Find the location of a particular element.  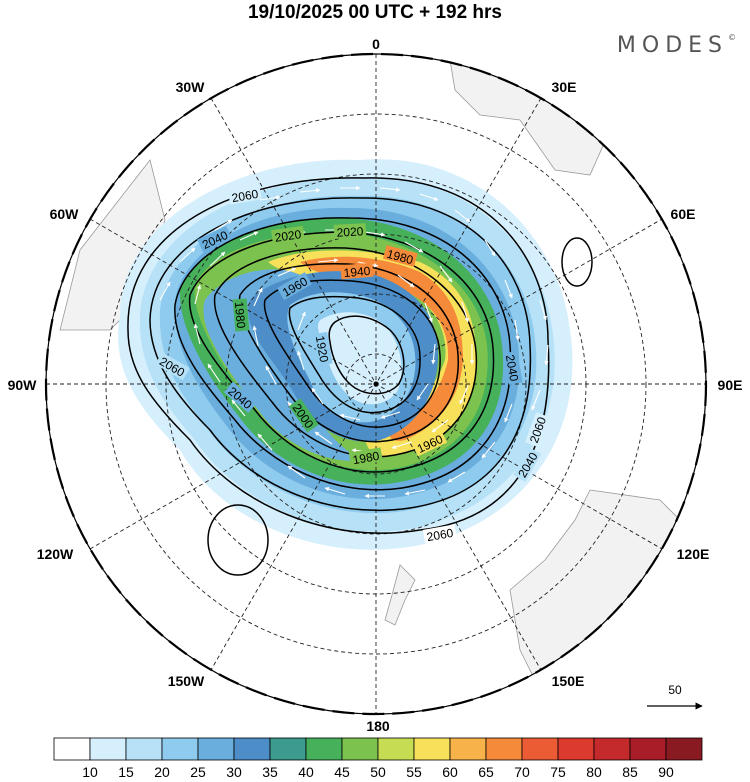

colorbar-tick-label: 30 is located at coordinates (234, 772).